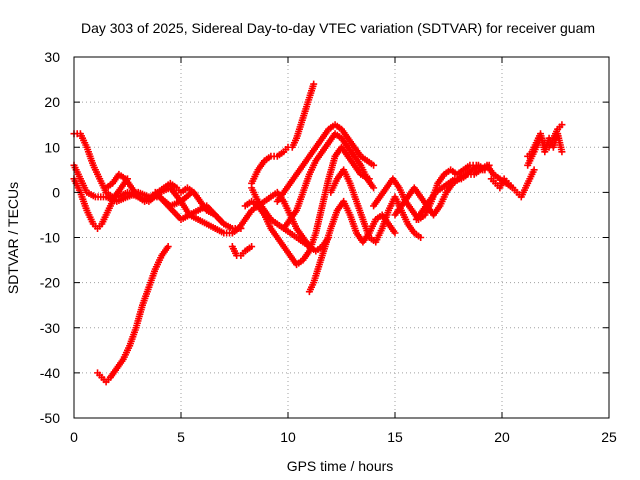  I want to click on y-tick-label: 10, so click(52, 147).